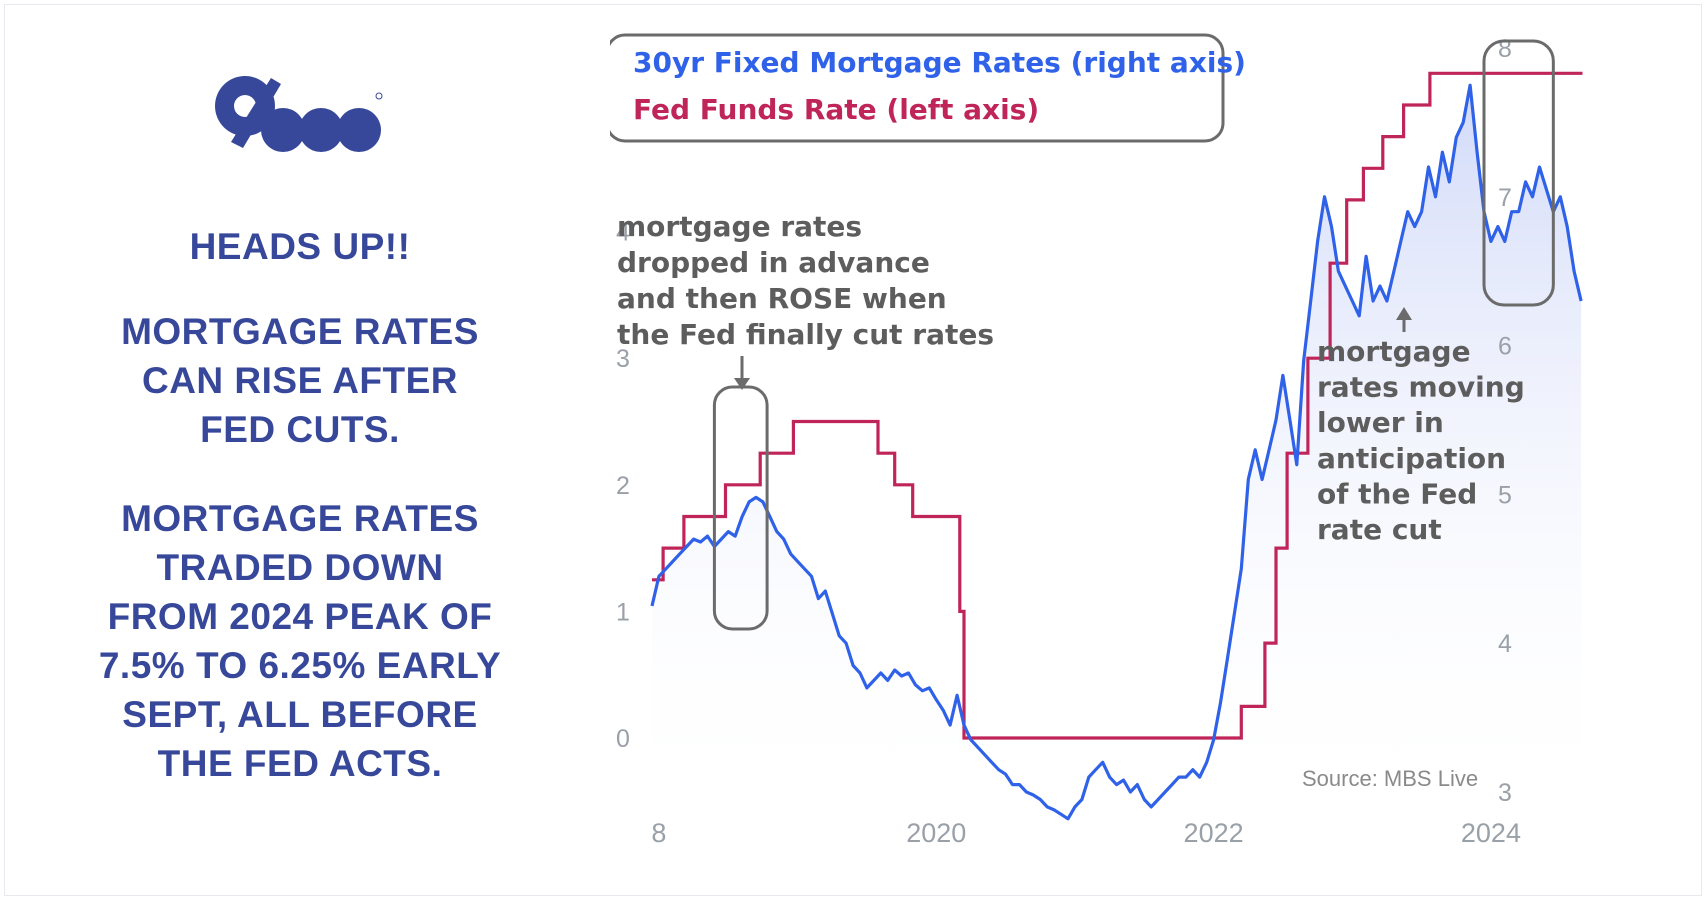 The image size is (1706, 900). Describe the element at coordinates (300, 616) in the screenshot. I see `message-2-line: FROM 2024 PEAK OF` at that location.